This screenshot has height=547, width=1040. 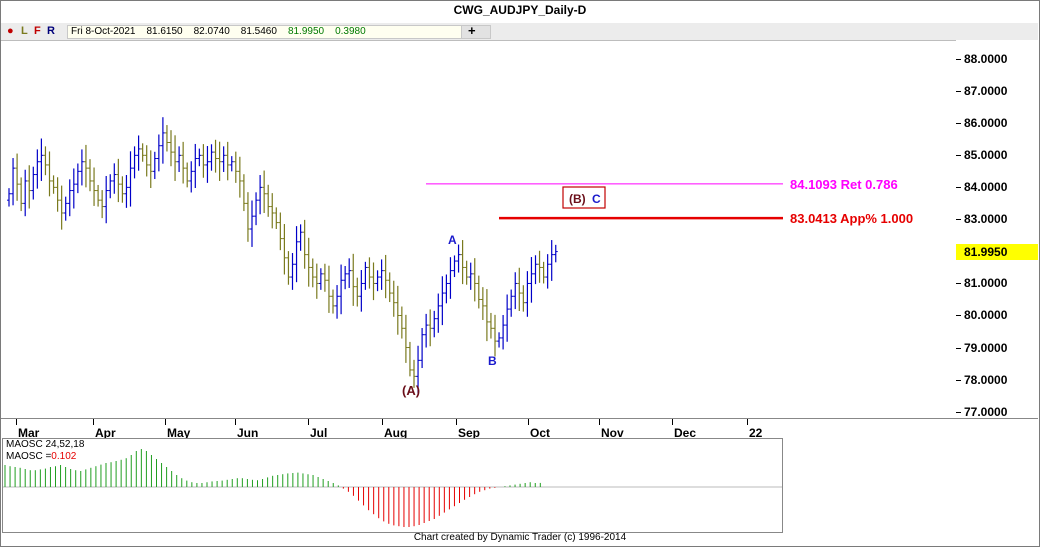 What do you see at coordinates (540, 433) in the screenshot?
I see `month-label: Oct` at bounding box center [540, 433].